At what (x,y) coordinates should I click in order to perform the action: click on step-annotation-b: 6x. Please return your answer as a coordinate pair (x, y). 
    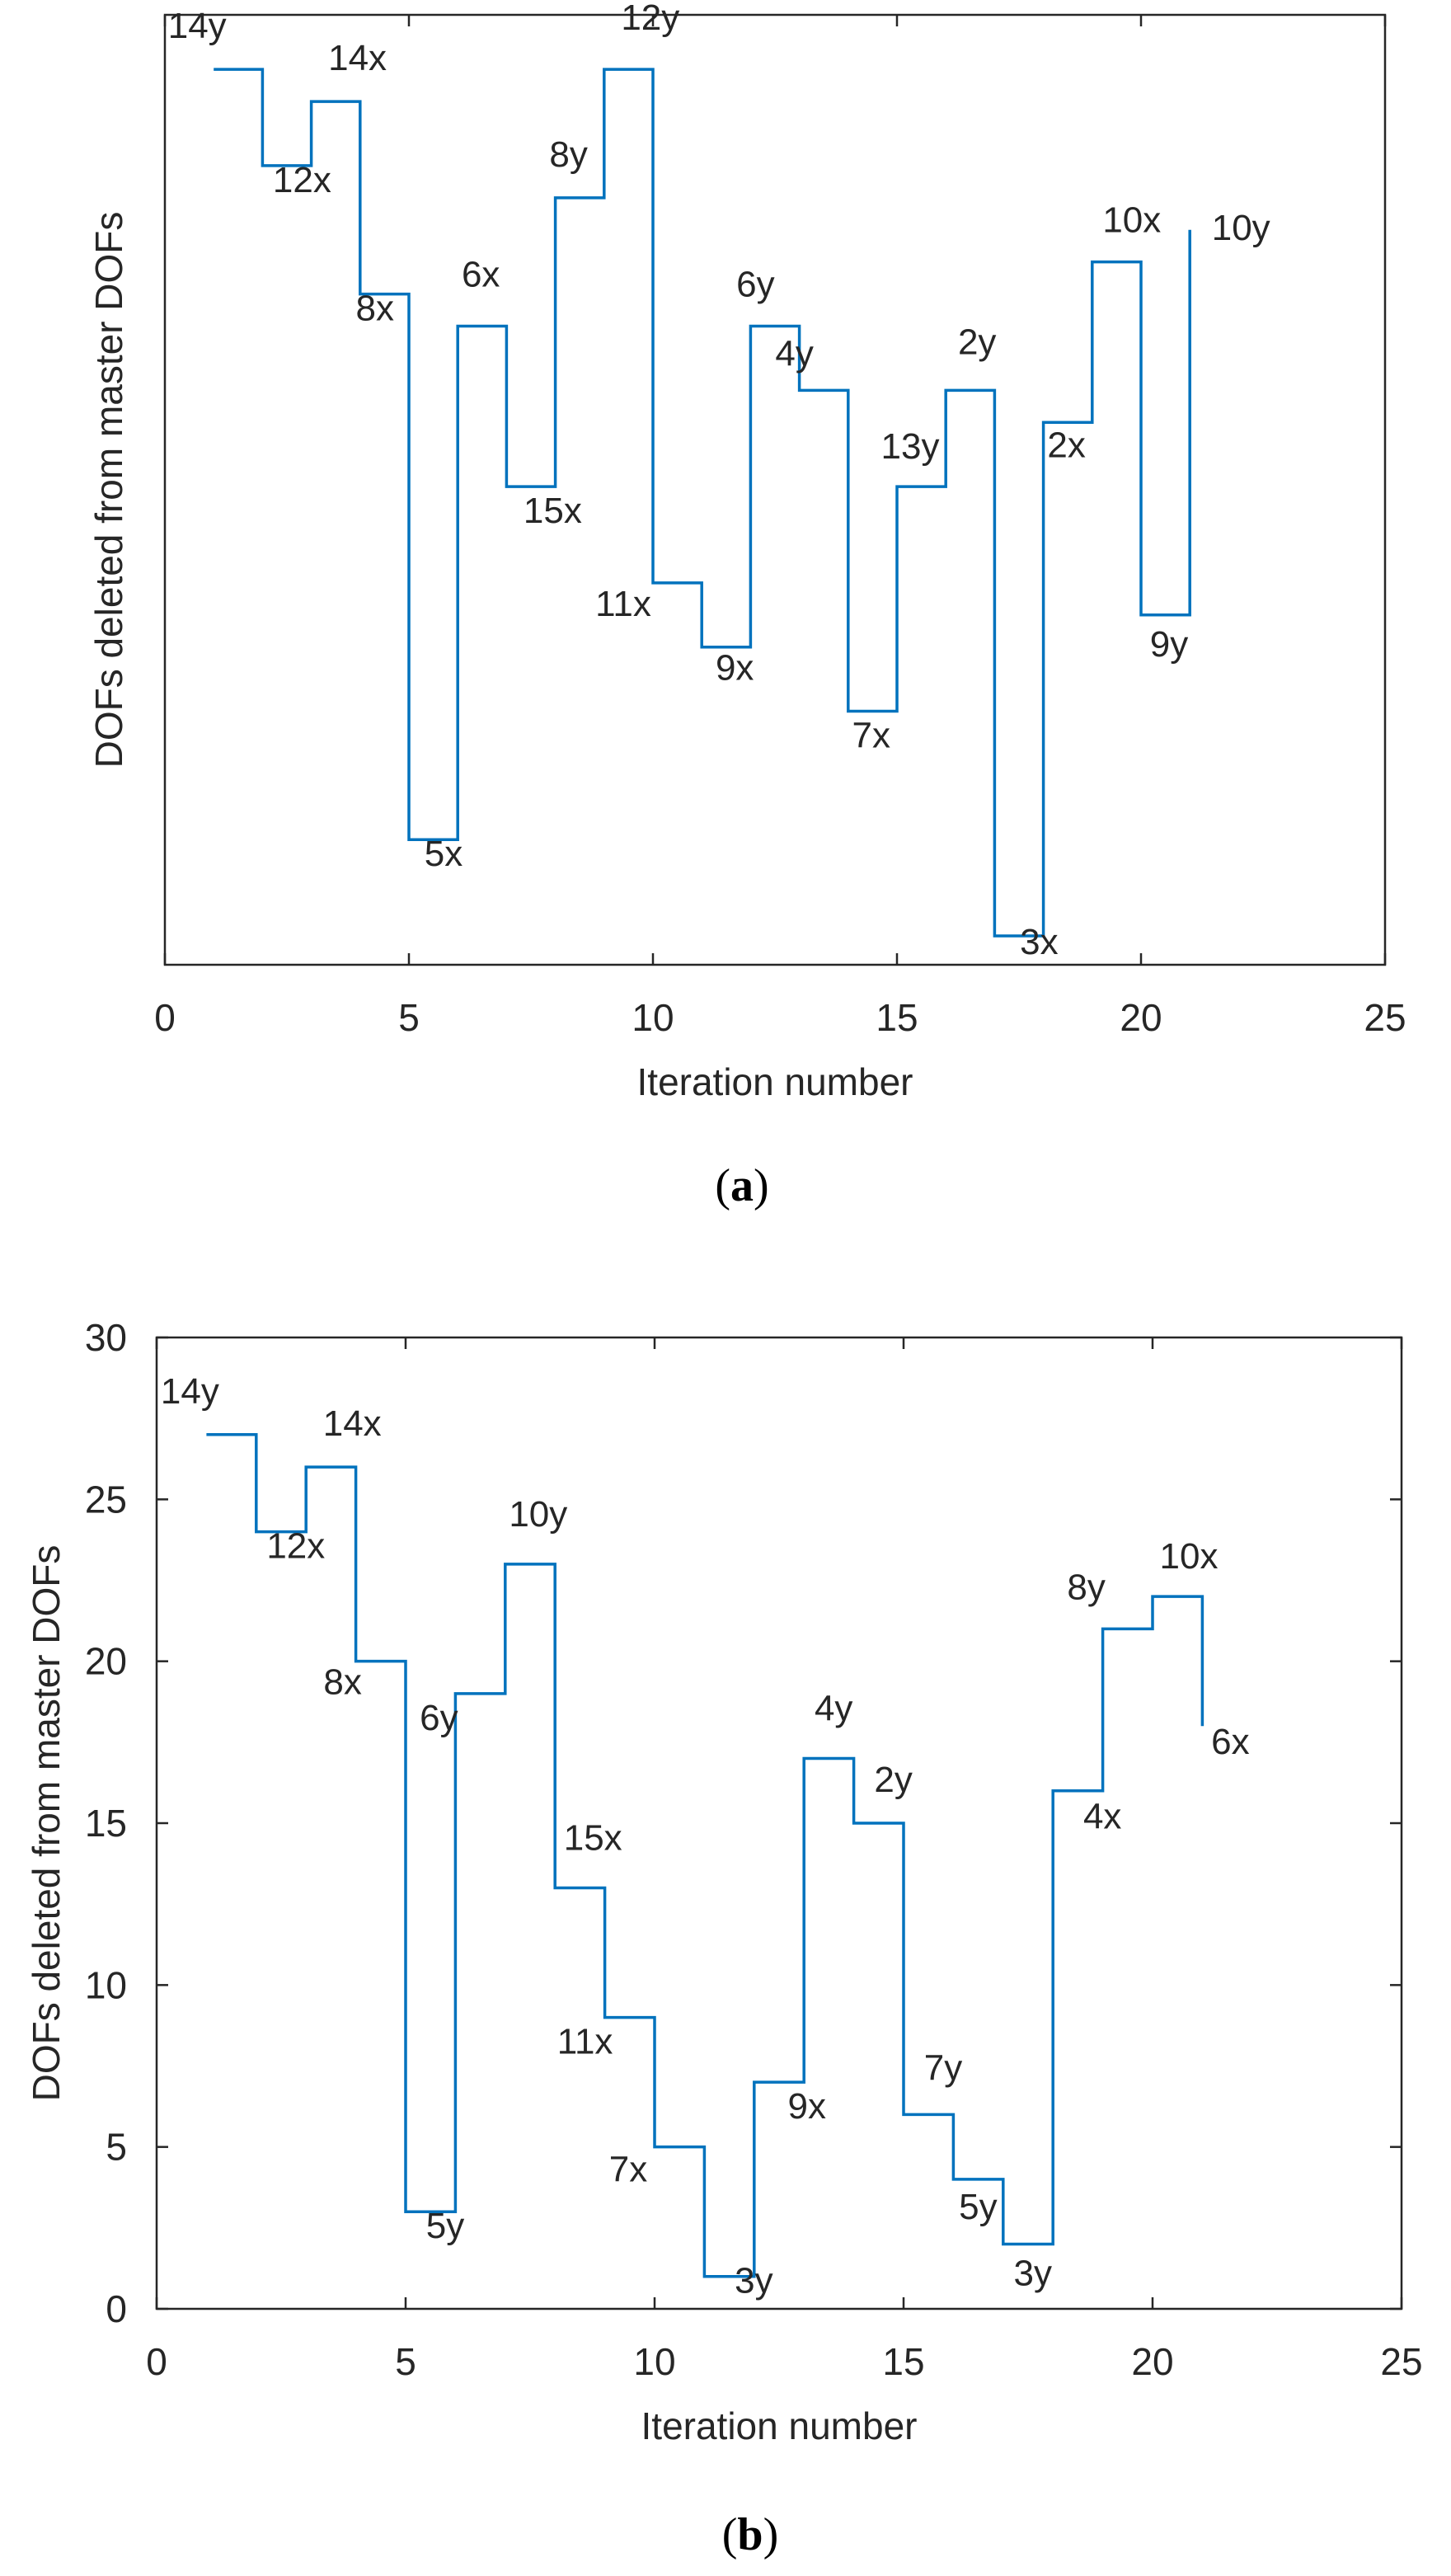
    Looking at the image, I should click on (1230, 1742).